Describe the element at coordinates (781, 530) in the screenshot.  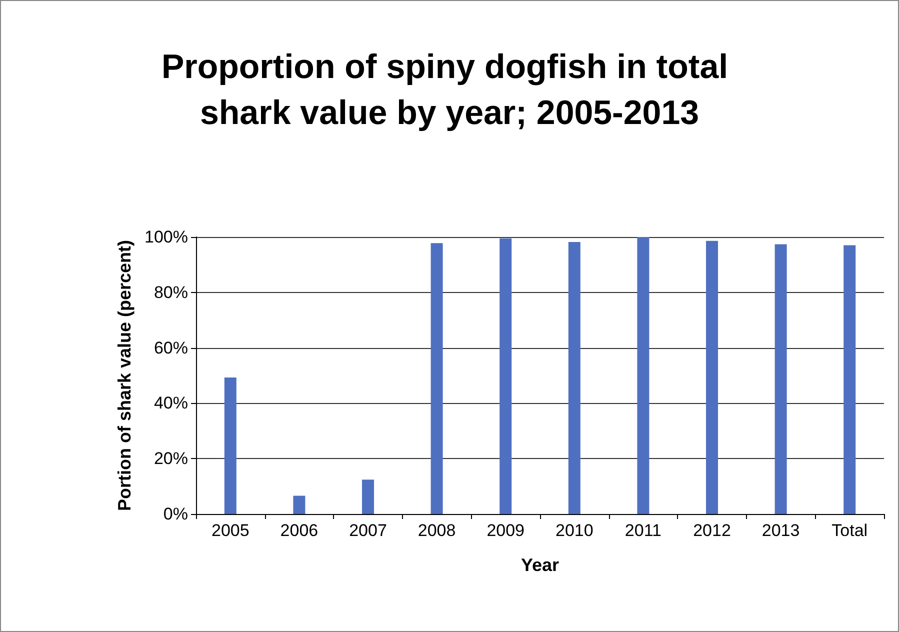
I see `x-tick-label: 2013` at that location.